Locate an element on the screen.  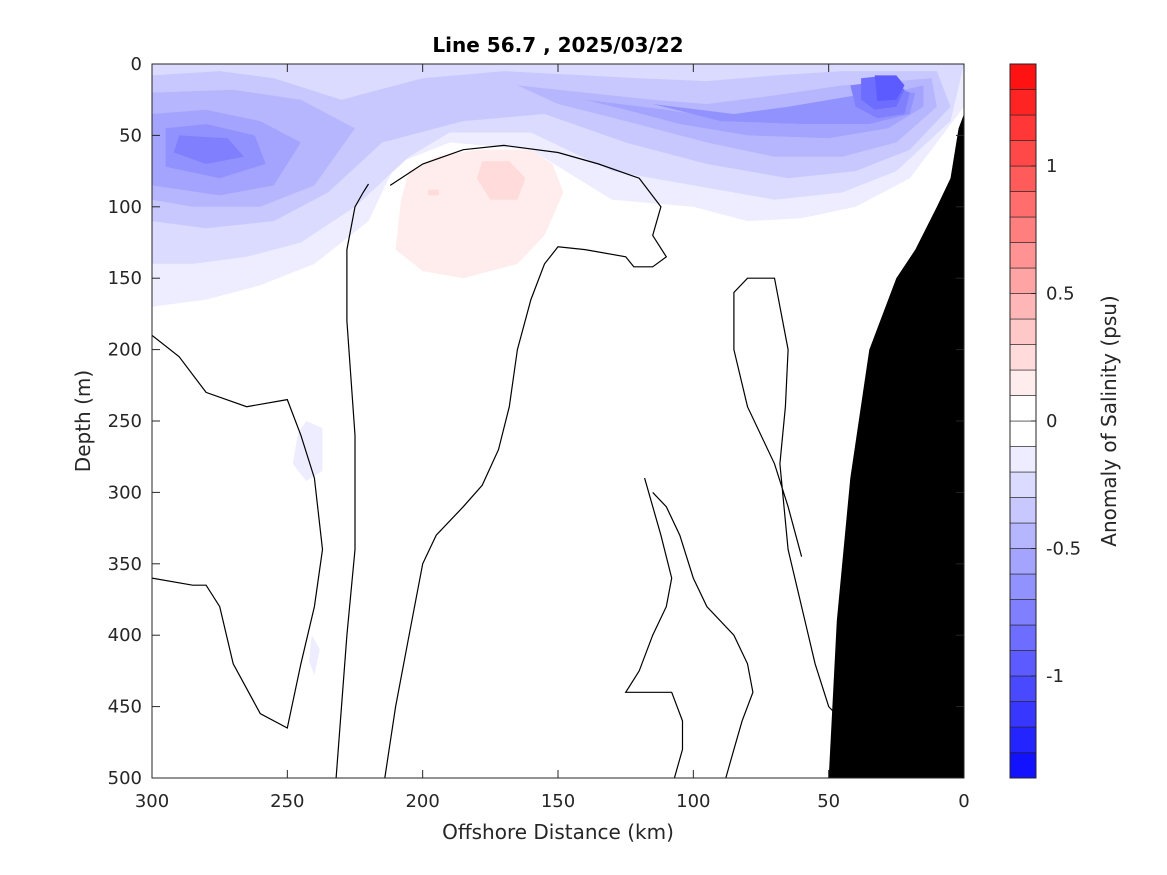
y-tick-label: 150 is located at coordinates (125, 278).